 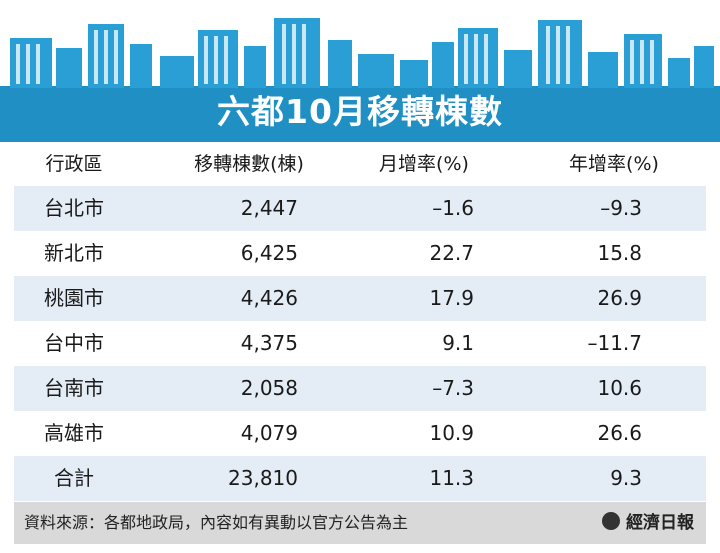 I want to click on chart-title: 六都10月移轉棟數, so click(x=360, y=111).